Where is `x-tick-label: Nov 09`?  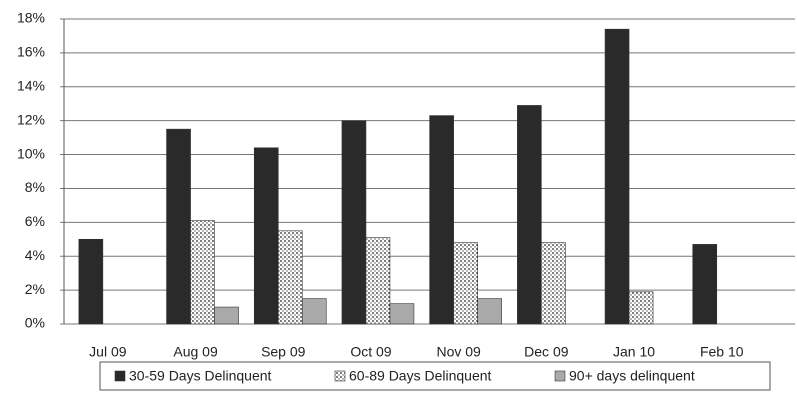 x-tick-label: Nov 09 is located at coordinates (458, 352).